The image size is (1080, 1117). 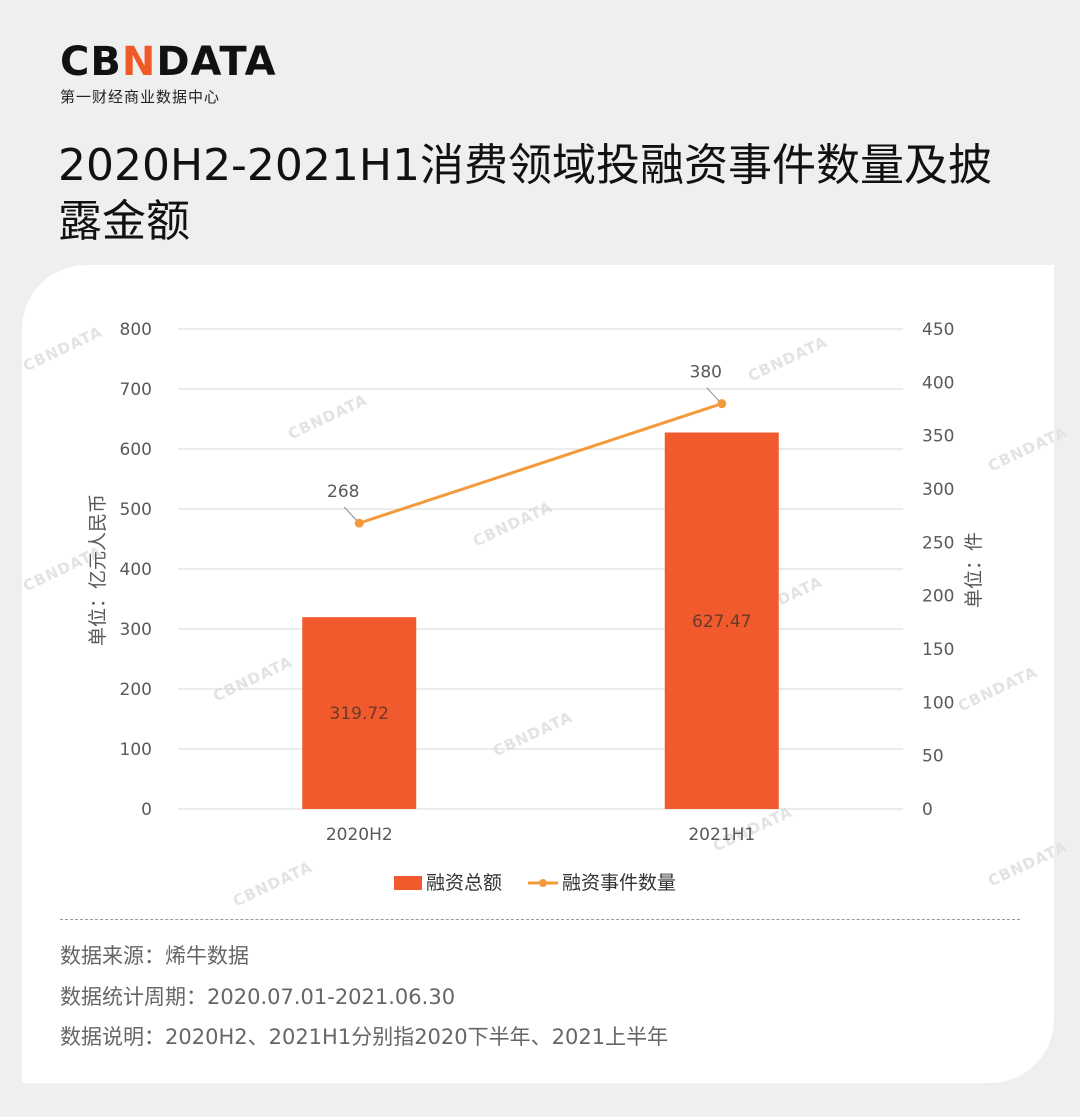 I want to click on x-tick-label: 2021H1, so click(x=721, y=835).